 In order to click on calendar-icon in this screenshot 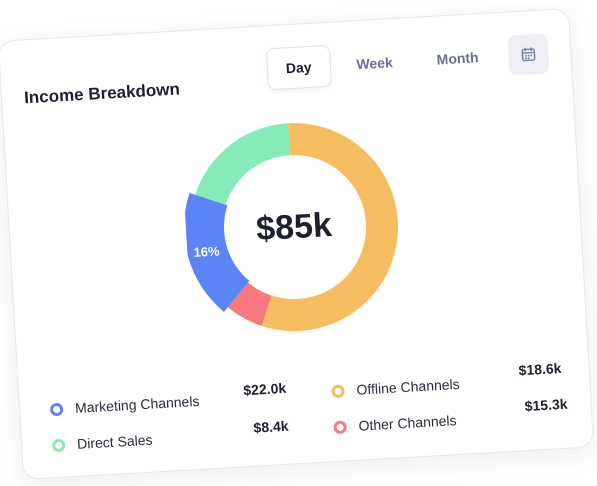, I will do `click(528, 54)`.